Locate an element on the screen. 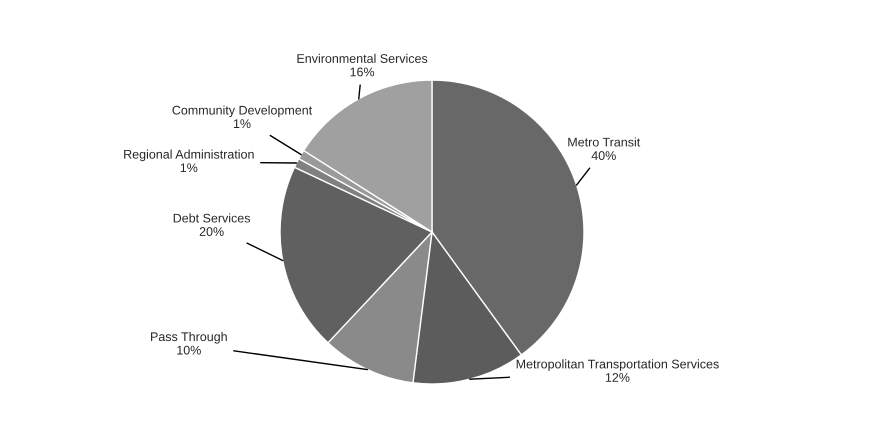  data-label: 16% is located at coordinates (362, 72).